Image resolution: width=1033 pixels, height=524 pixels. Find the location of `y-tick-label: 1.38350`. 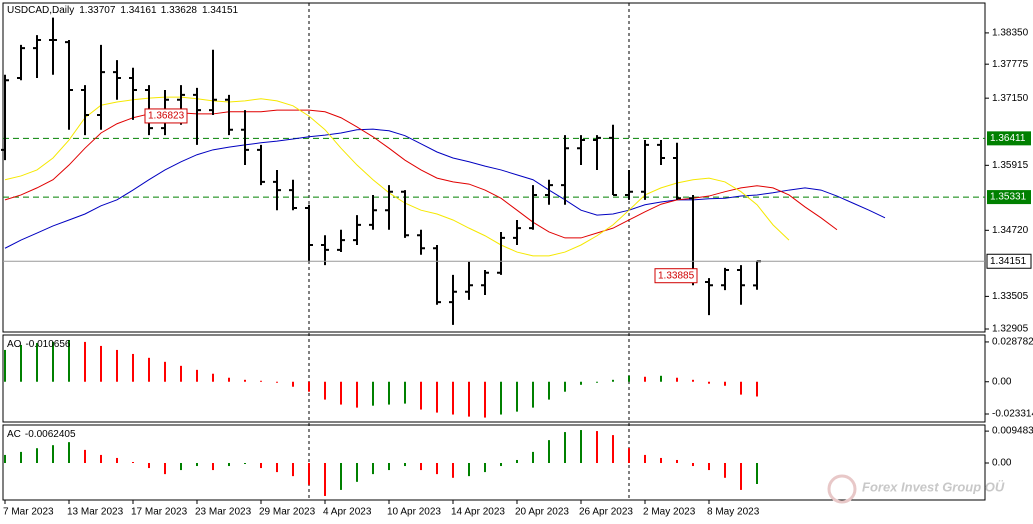

y-tick-label: 1.38350 is located at coordinates (1010, 33).